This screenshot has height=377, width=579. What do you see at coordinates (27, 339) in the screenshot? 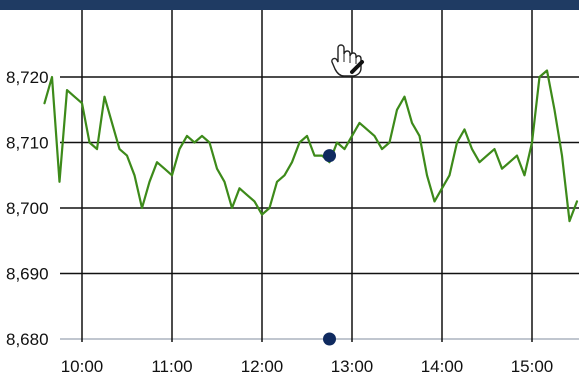
I see `y-tick-label: 8,680` at bounding box center [27, 339].